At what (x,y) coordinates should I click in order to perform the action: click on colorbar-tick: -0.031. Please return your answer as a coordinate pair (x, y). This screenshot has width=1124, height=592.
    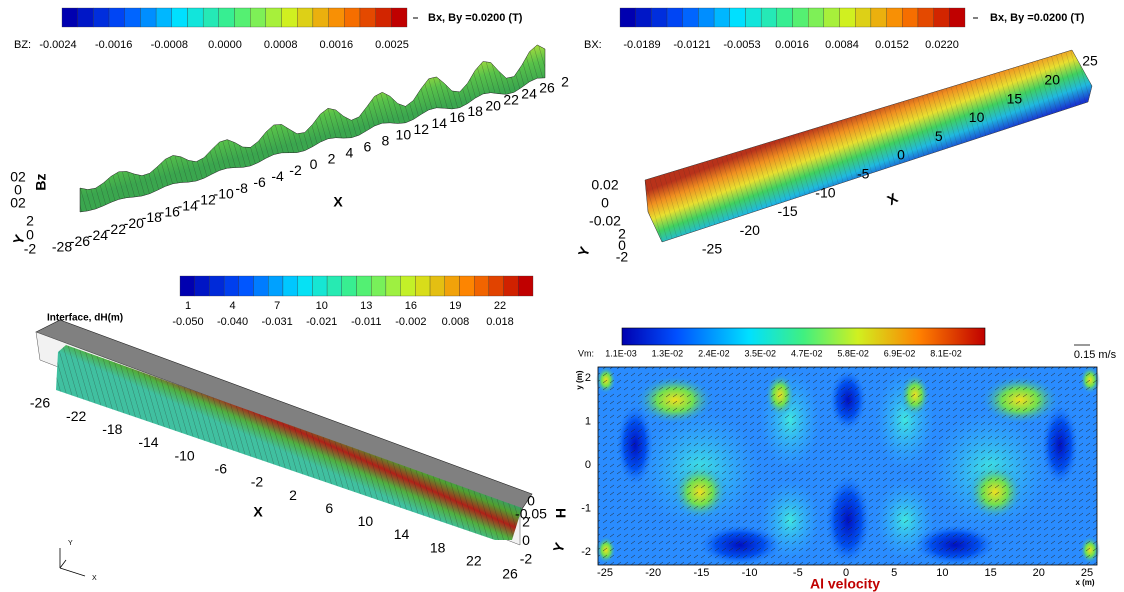
    Looking at the image, I should click on (277, 322).